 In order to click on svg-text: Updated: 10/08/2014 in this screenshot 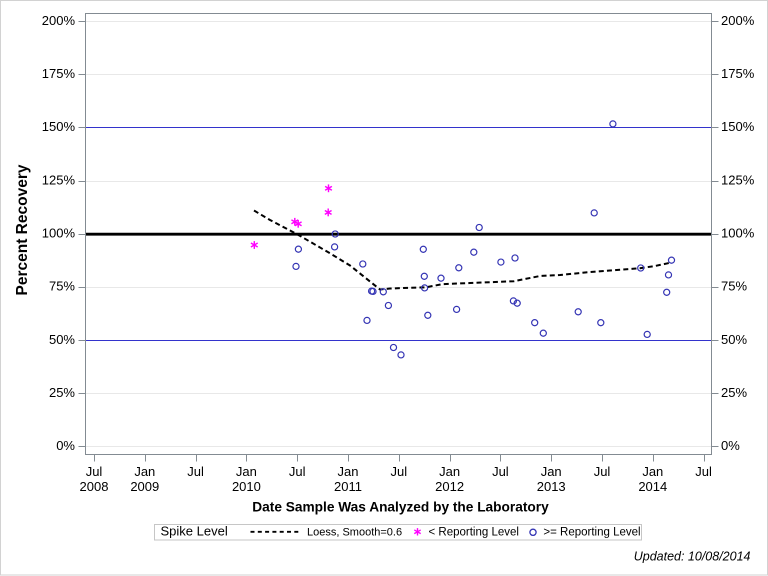, I will do `click(692, 557)`.